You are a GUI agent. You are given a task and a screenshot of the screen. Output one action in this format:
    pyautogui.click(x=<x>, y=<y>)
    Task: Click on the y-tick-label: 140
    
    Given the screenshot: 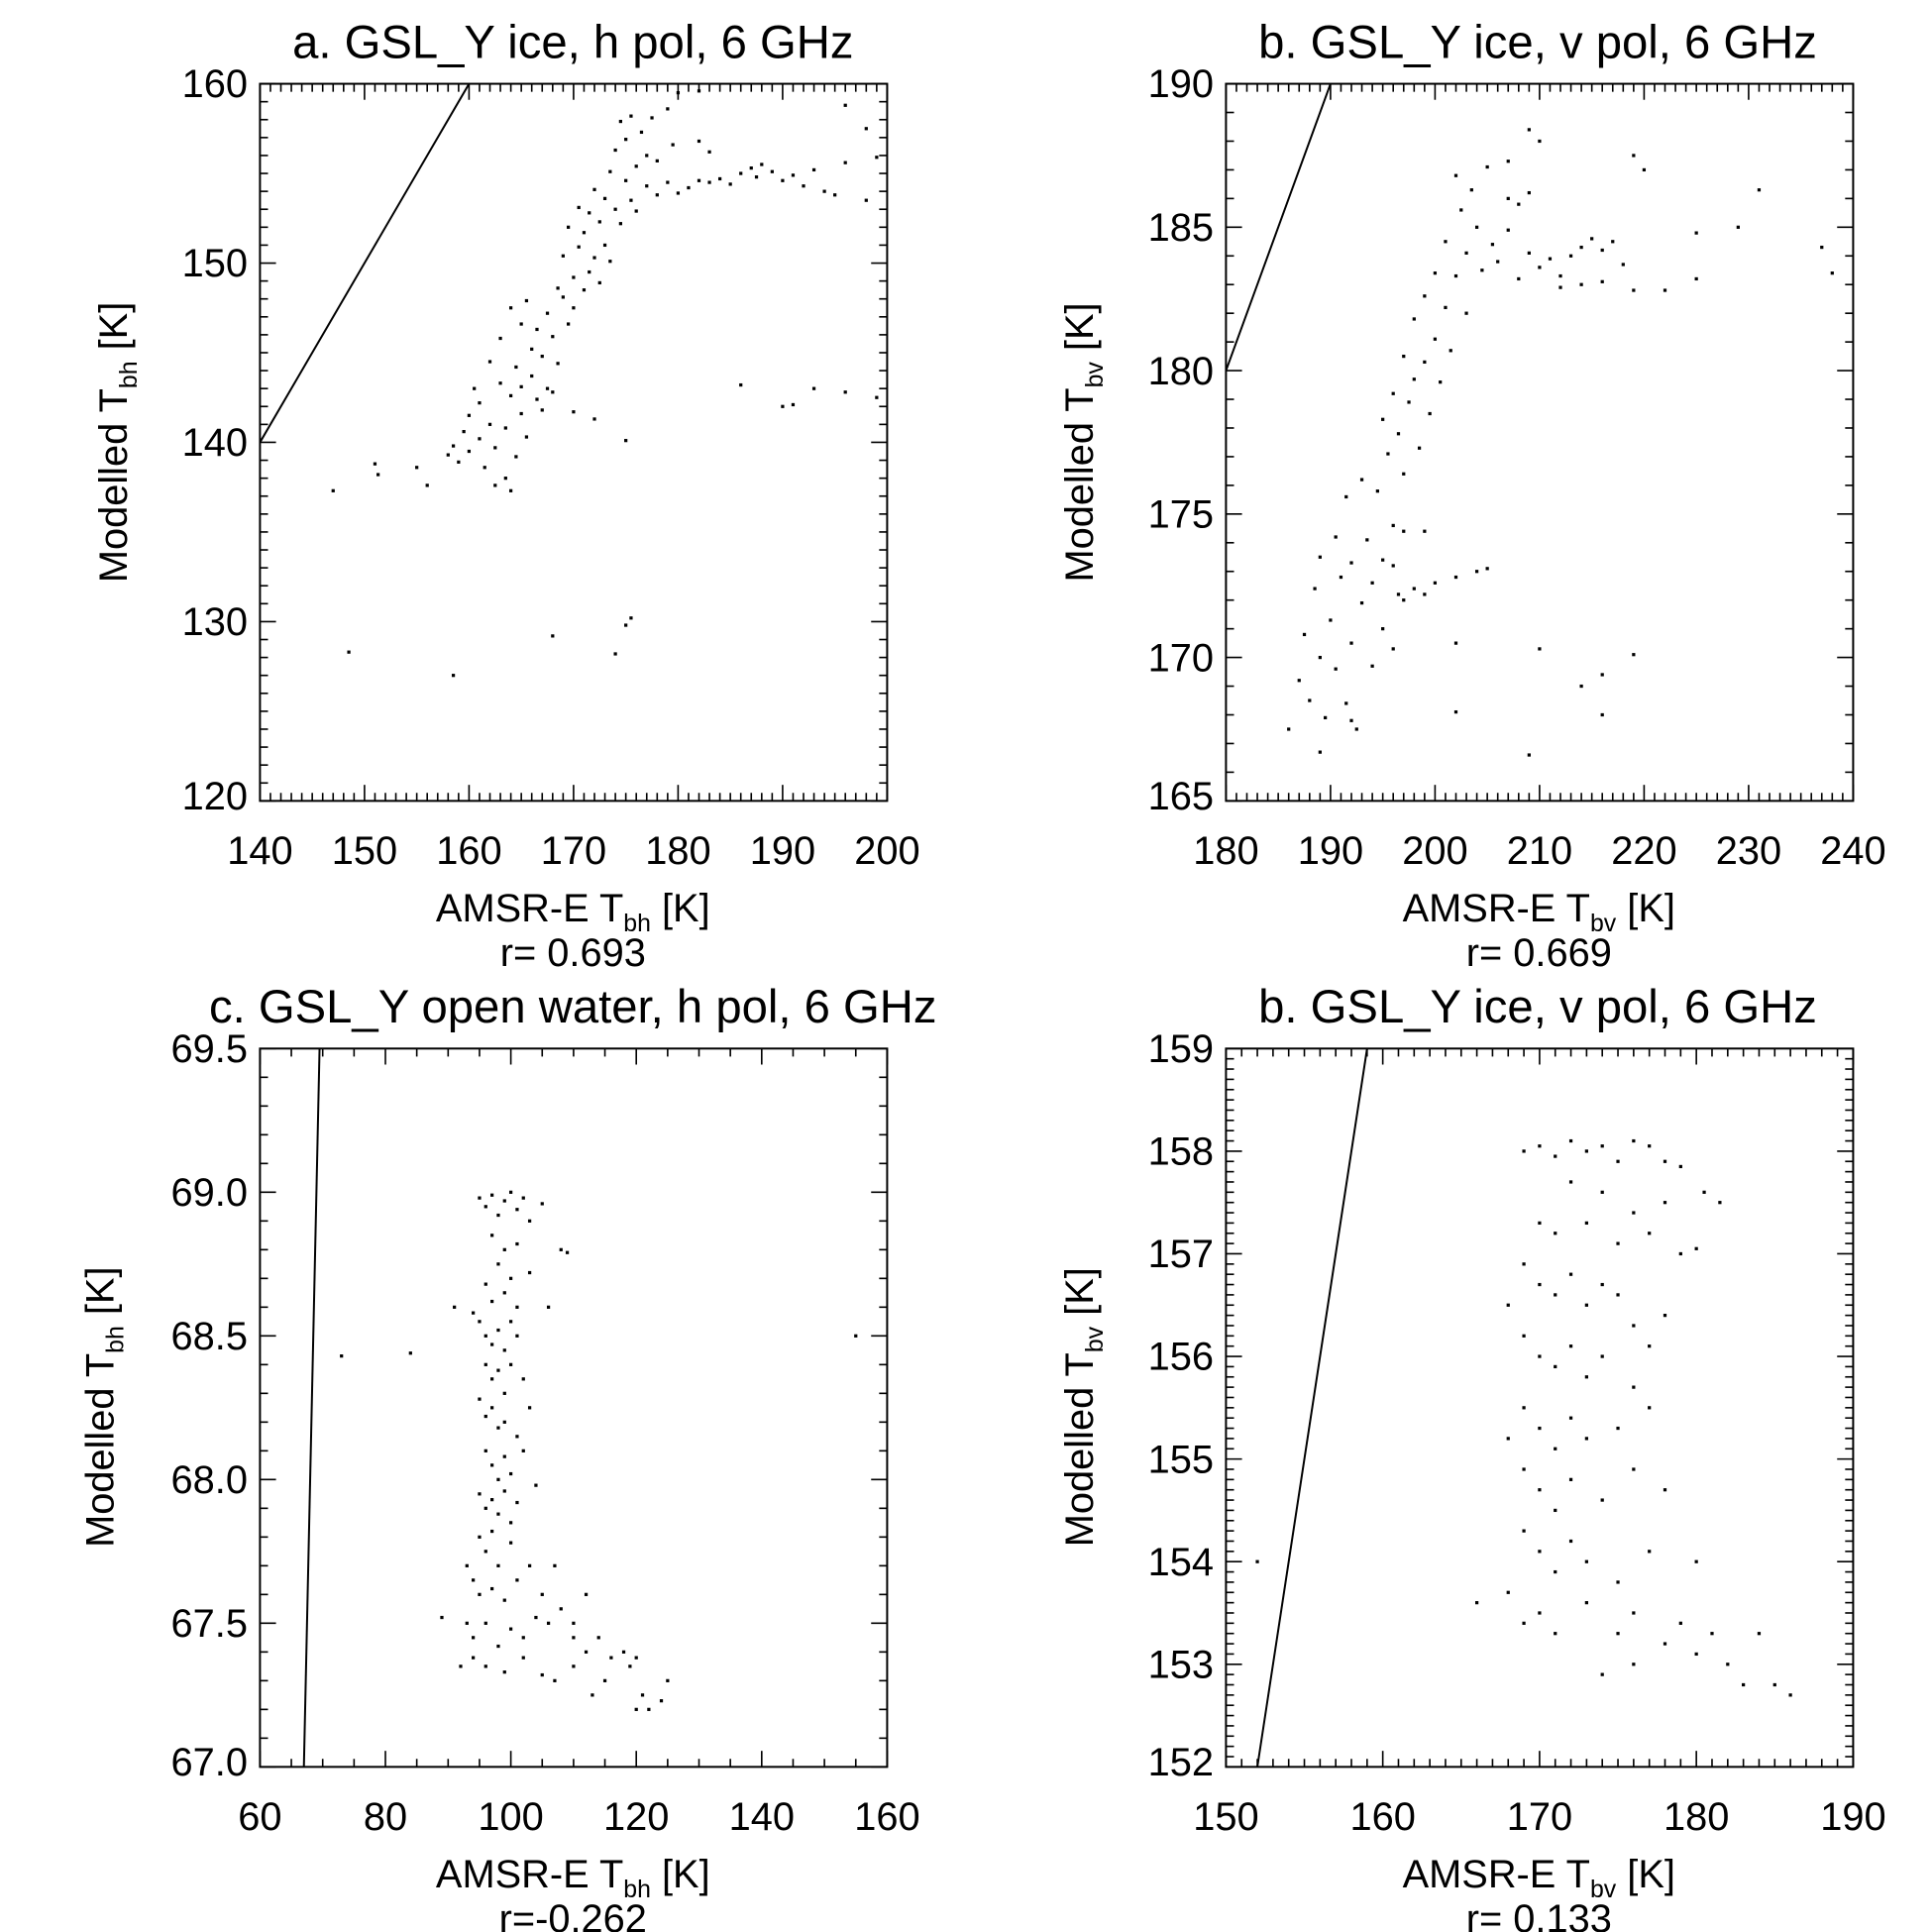 What is the action you would take?
    pyautogui.click(x=215, y=443)
    